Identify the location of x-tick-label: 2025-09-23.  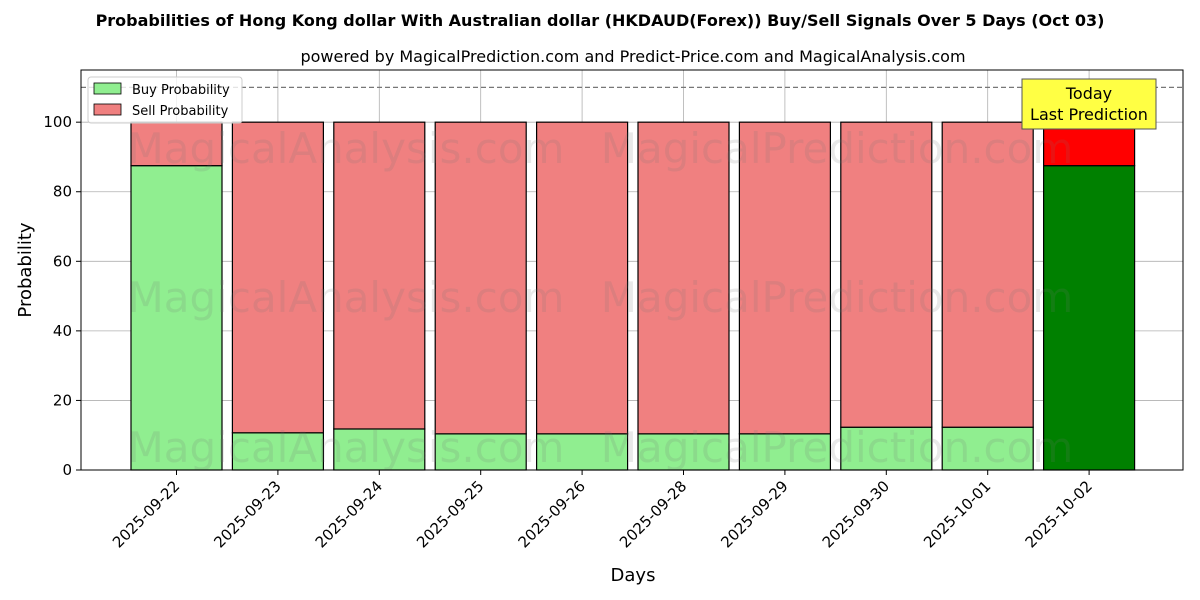
(247, 514).